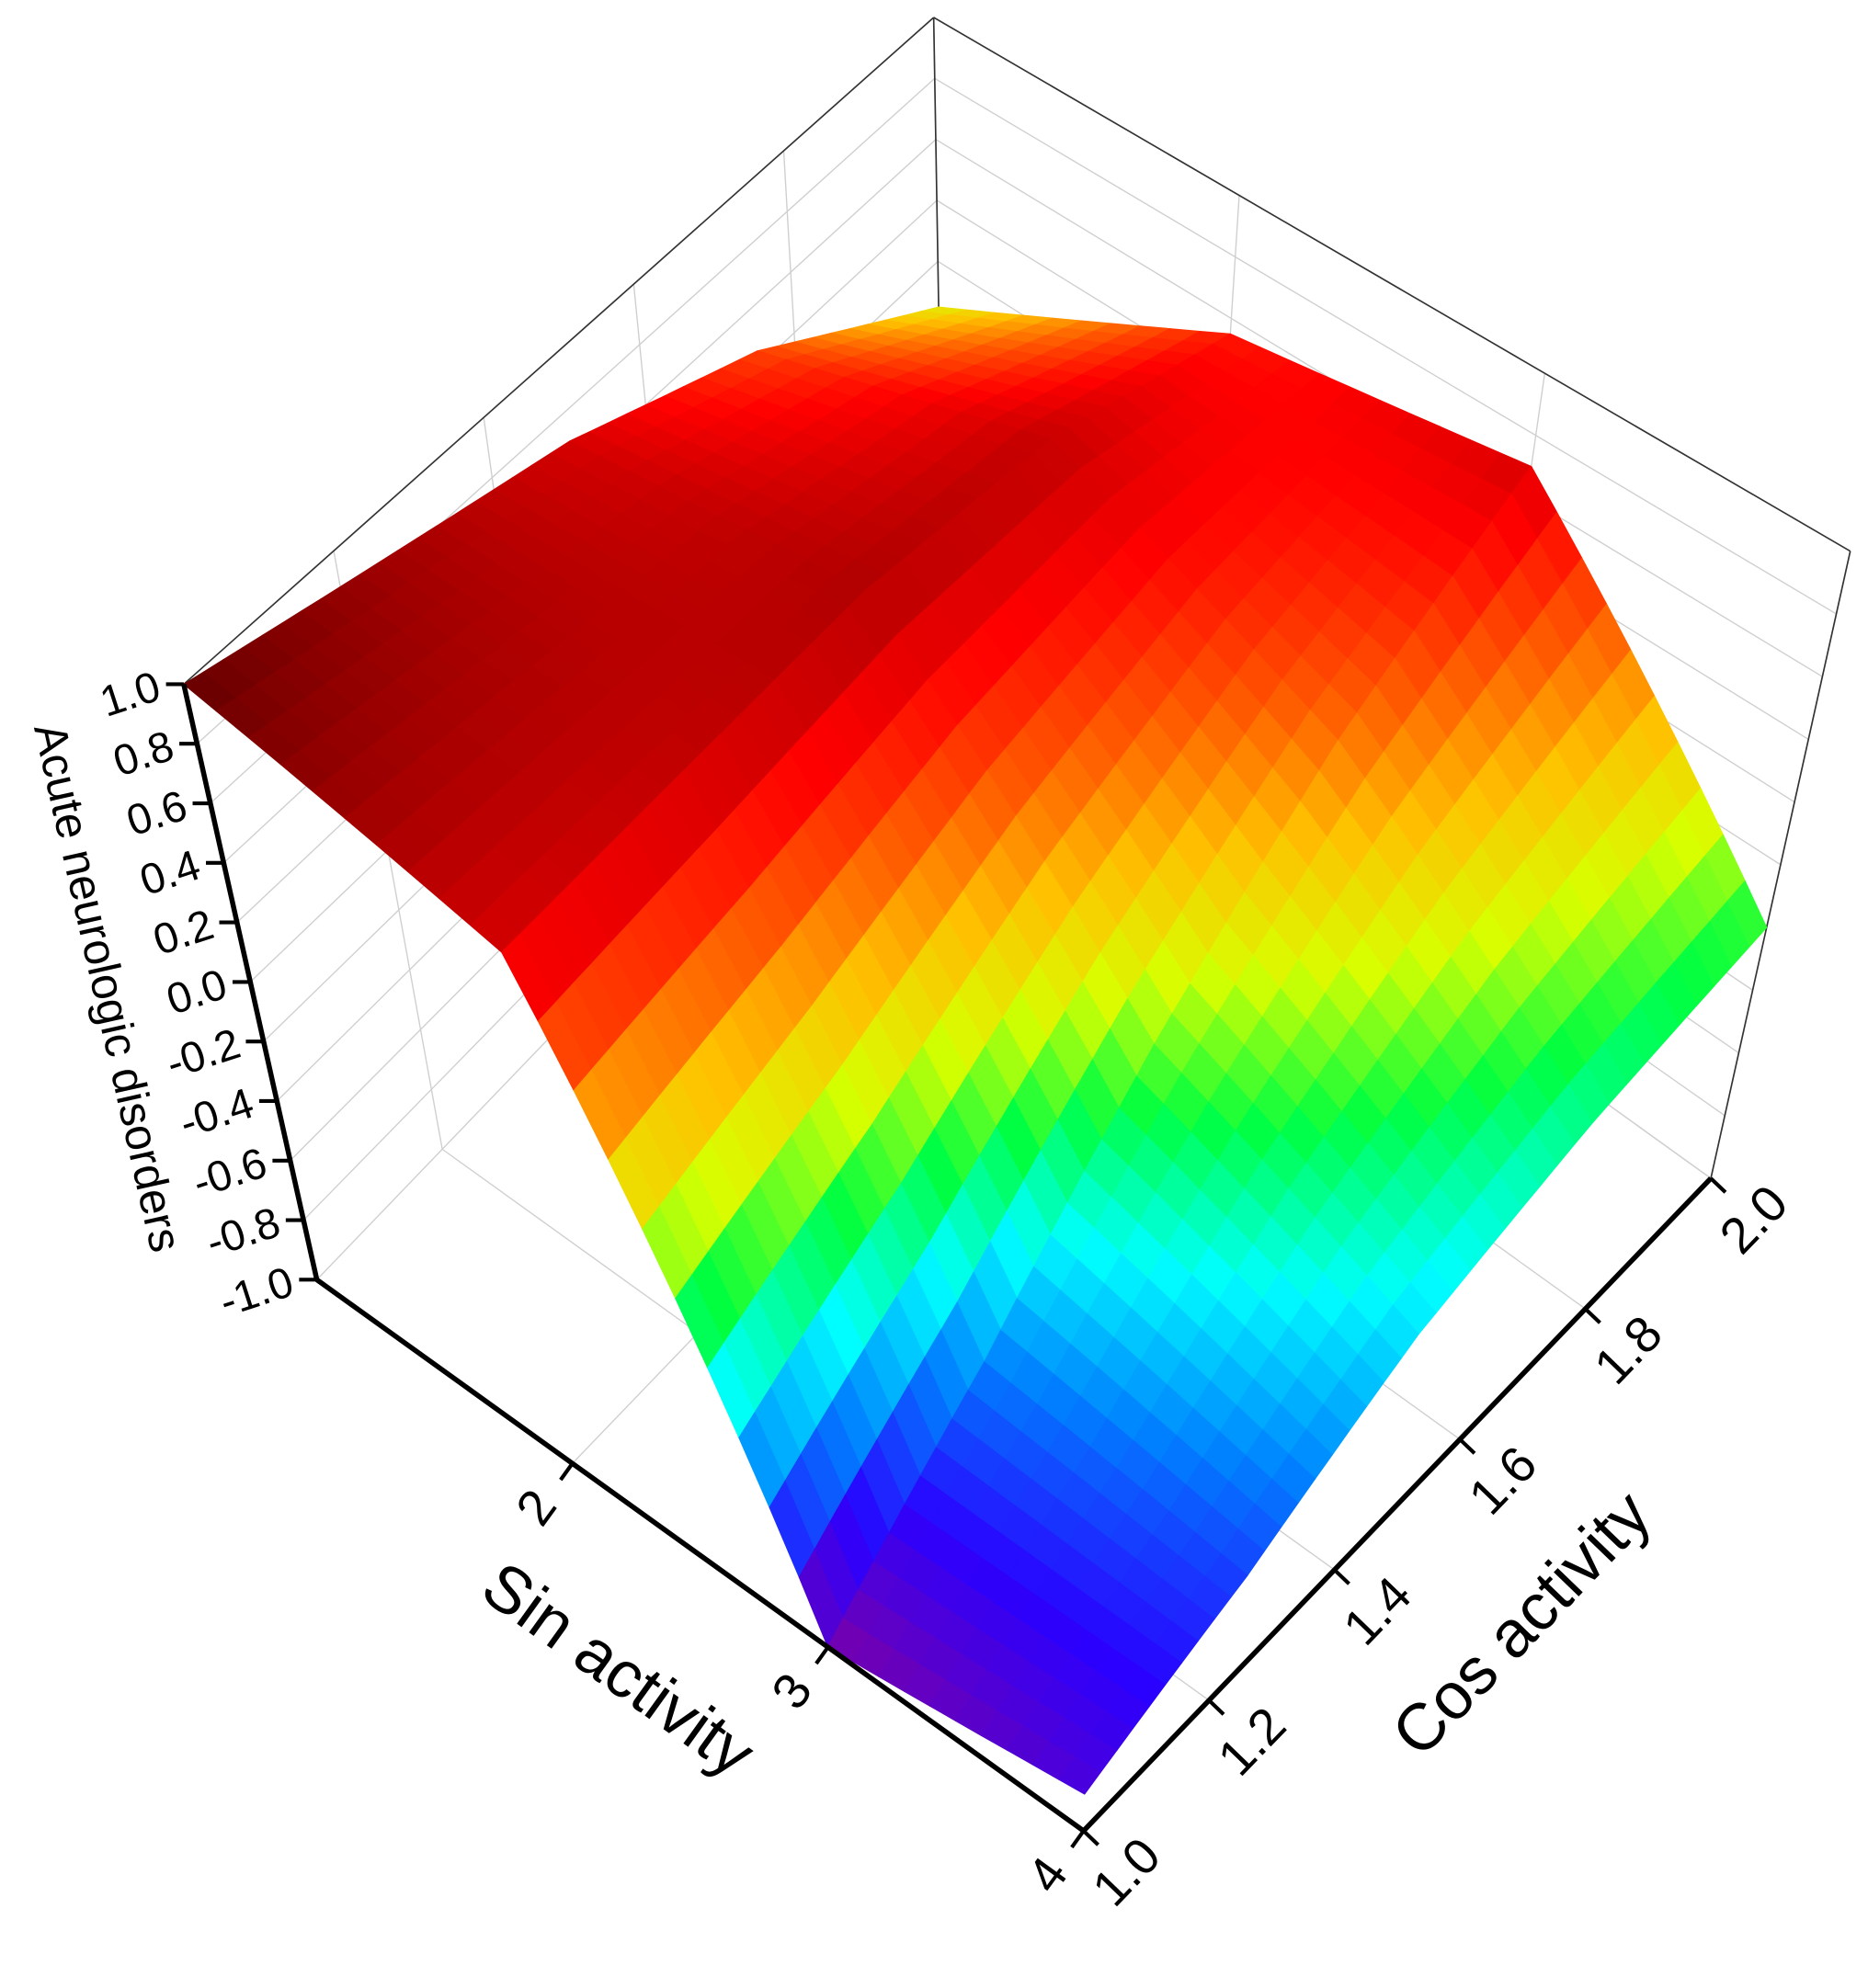 The width and height of the screenshot is (1868, 1988). Describe the element at coordinates (183, 932) in the screenshot. I see `z-tick-label: 0.2` at that location.